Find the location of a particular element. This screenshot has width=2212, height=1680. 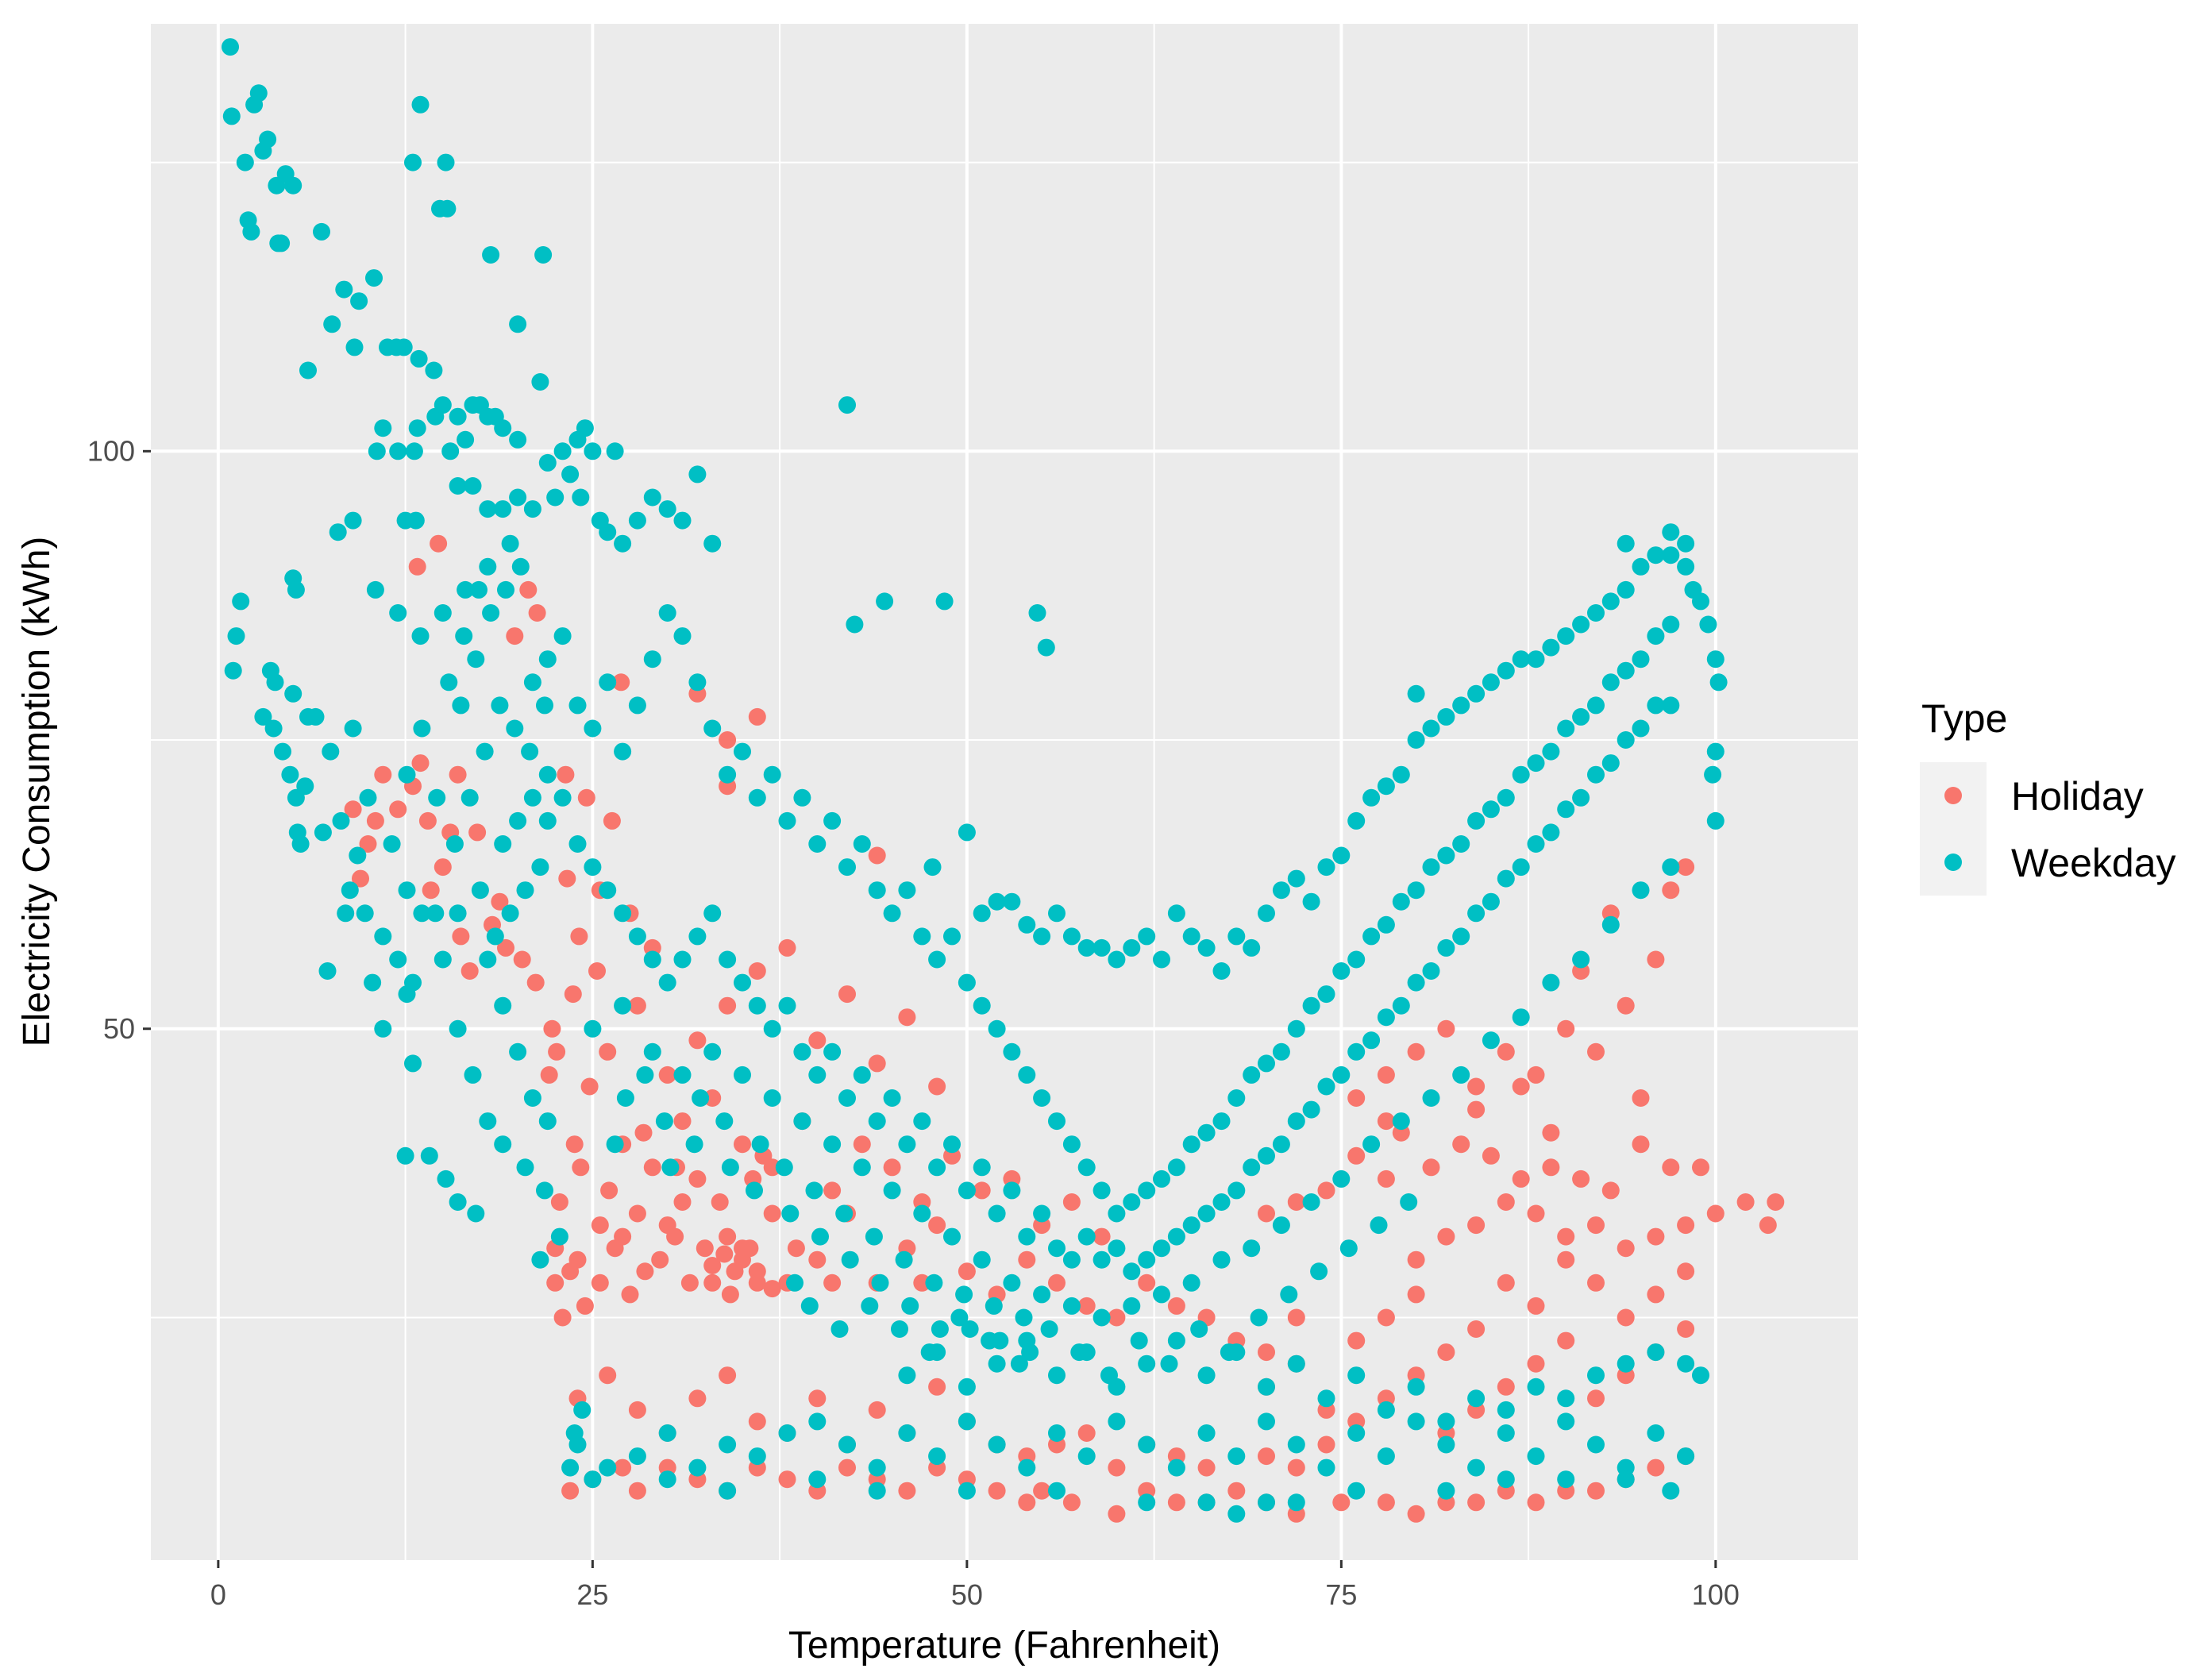

y-axis-title: Electricity Consumption (kWh) is located at coordinates (37, 792).